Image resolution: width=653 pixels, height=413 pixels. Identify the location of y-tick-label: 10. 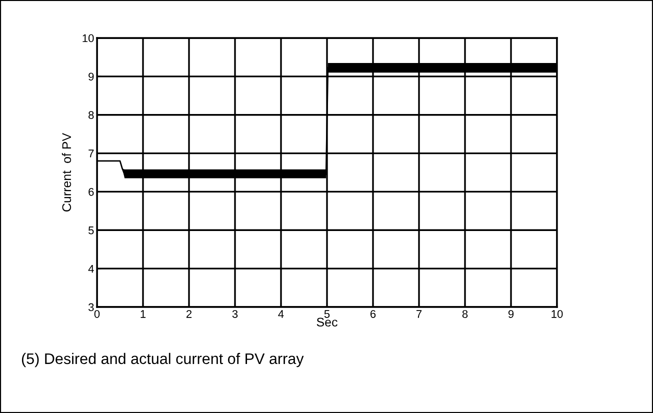
(88, 38).